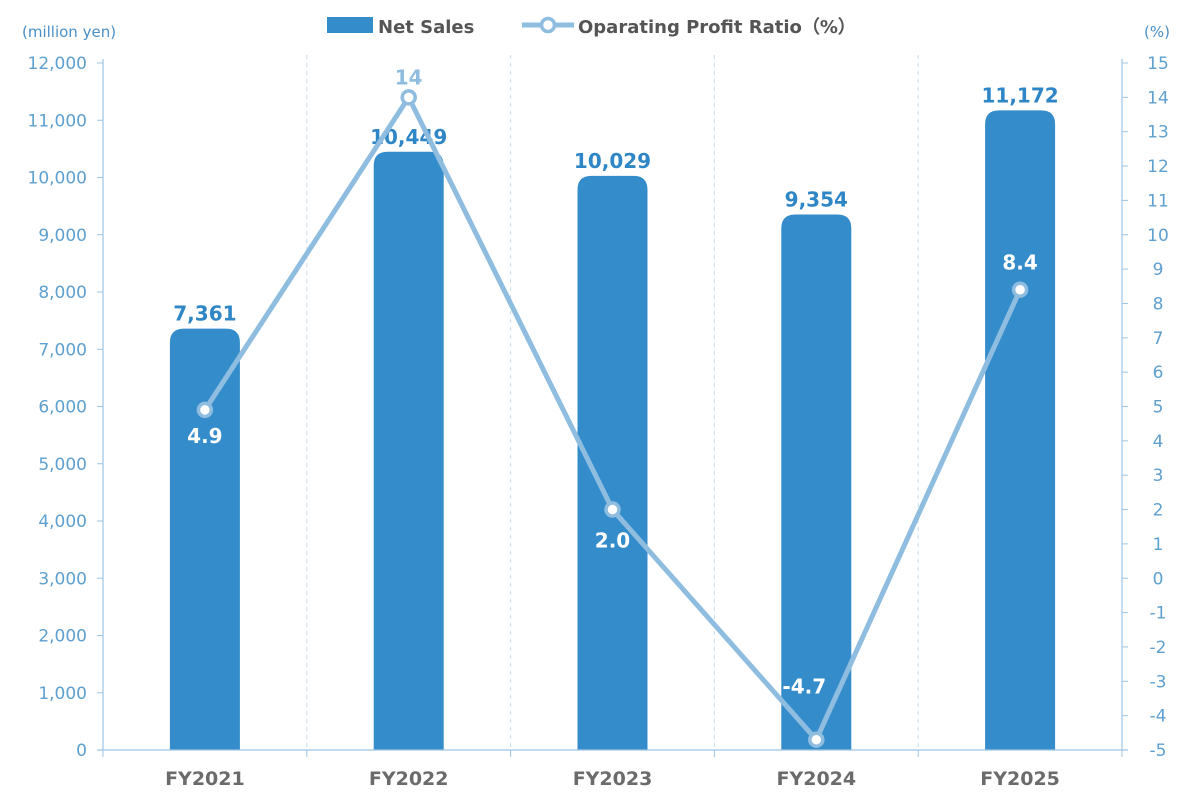 This screenshot has width=1186, height=798. What do you see at coordinates (426, 27) in the screenshot?
I see `legend-net-sales-label: Net Sales` at bounding box center [426, 27].